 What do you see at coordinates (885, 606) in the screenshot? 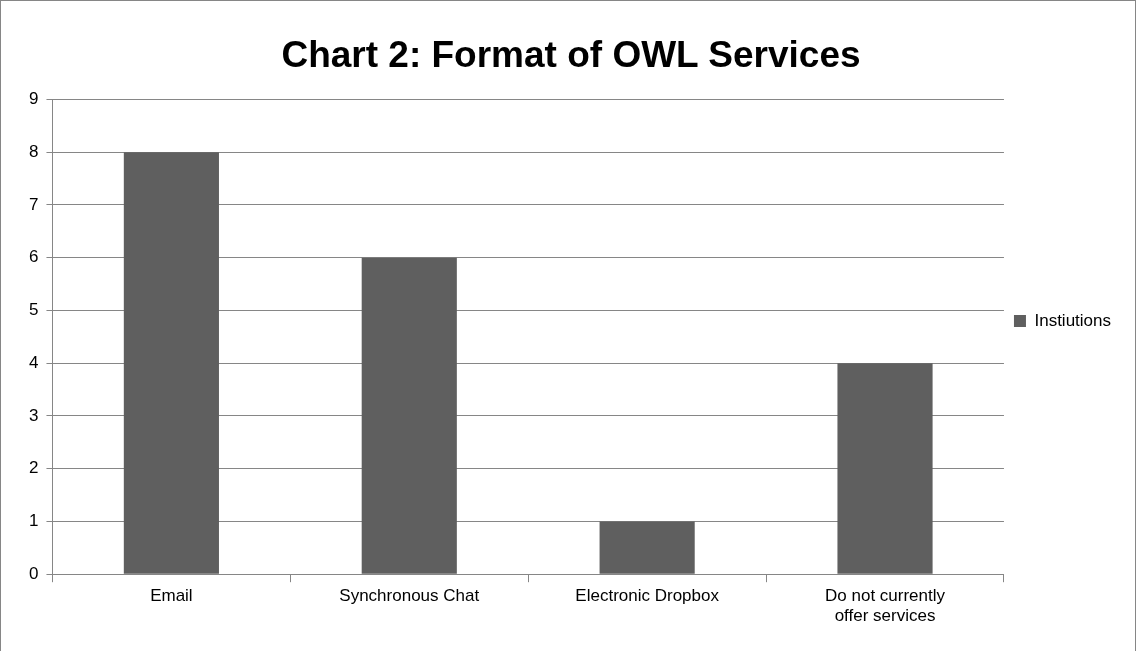
I see `x-tick-label: Do not currently offer services` at bounding box center [885, 606].